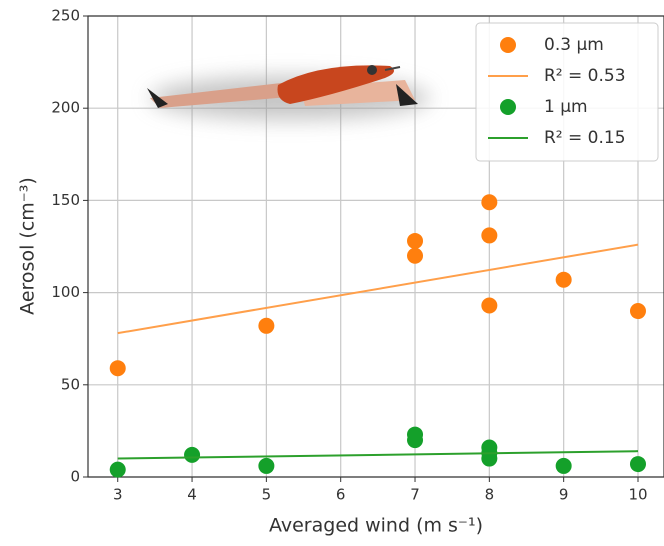 The image size is (664, 546). Describe the element at coordinates (564, 495) in the screenshot. I see `x-tick-label: 9` at that location.